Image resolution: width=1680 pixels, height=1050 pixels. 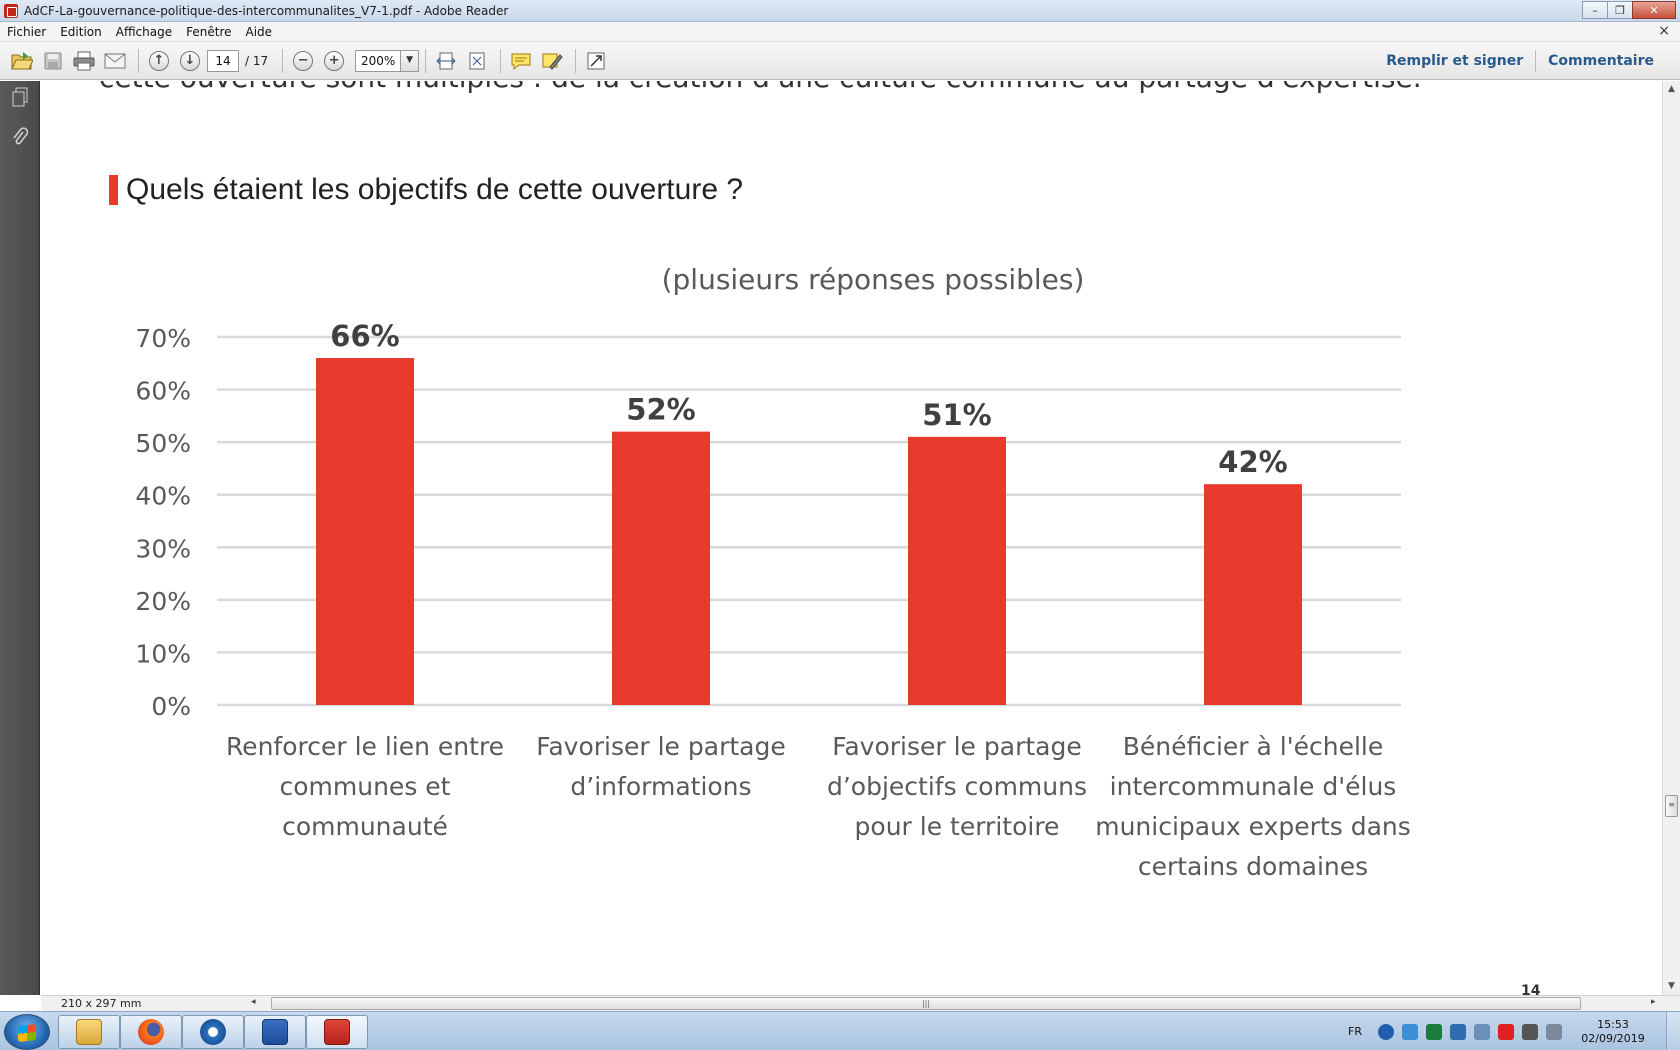 I want to click on minus-icon: −, so click(x=303, y=60).